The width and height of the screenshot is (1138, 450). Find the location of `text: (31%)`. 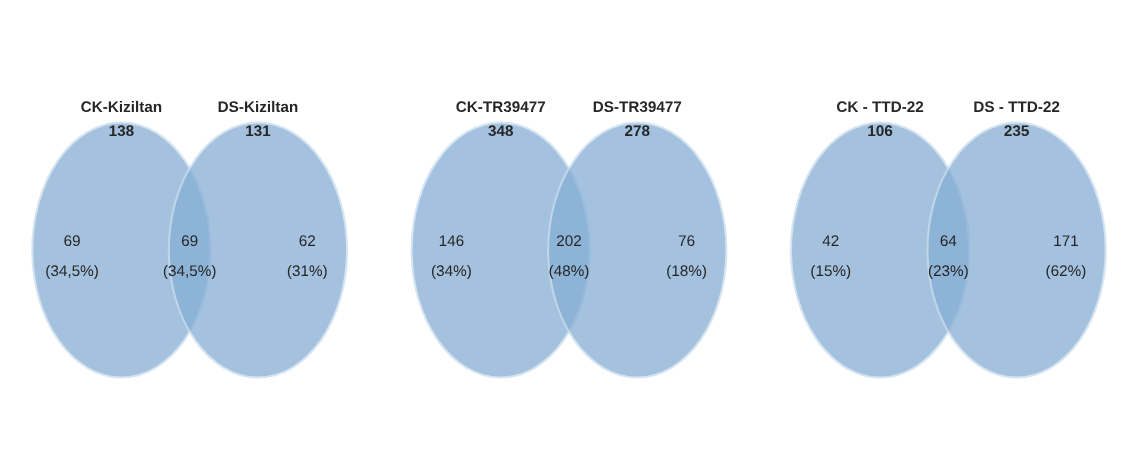

text: (31%) is located at coordinates (307, 272).